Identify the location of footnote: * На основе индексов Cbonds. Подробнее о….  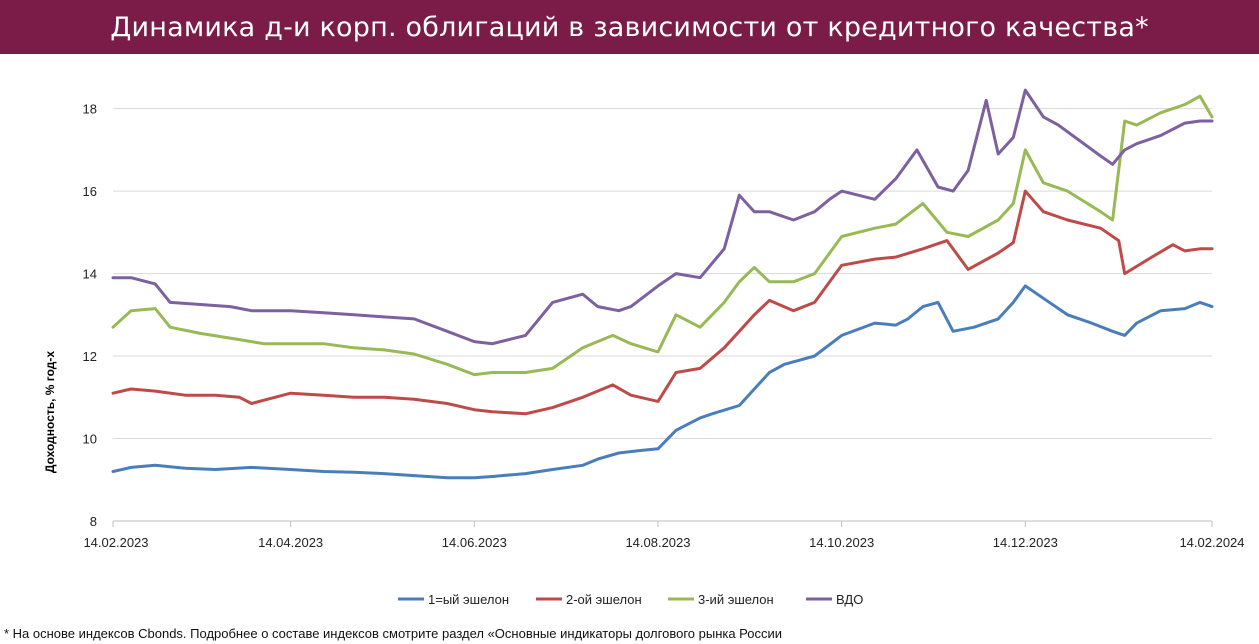
(393, 633).